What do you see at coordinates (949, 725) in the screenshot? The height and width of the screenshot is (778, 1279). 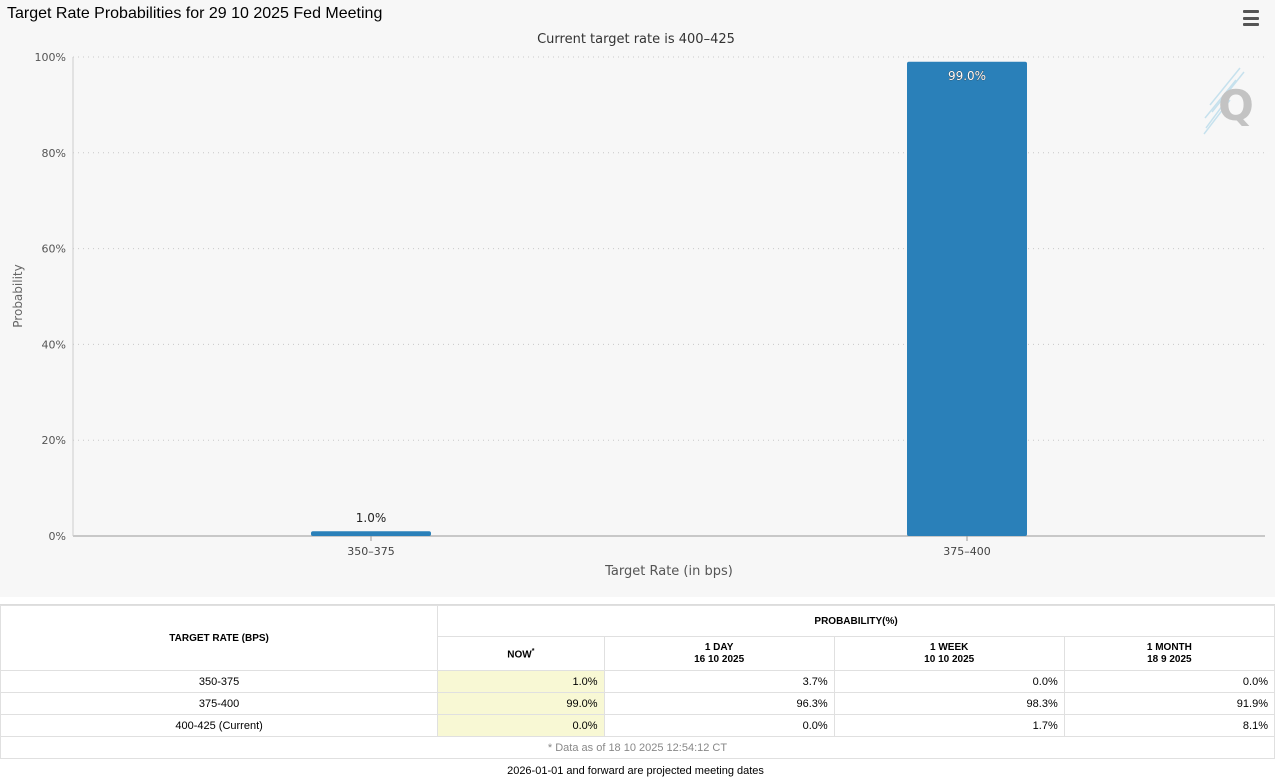 I see `one-week-cell: 1.7%` at bounding box center [949, 725].